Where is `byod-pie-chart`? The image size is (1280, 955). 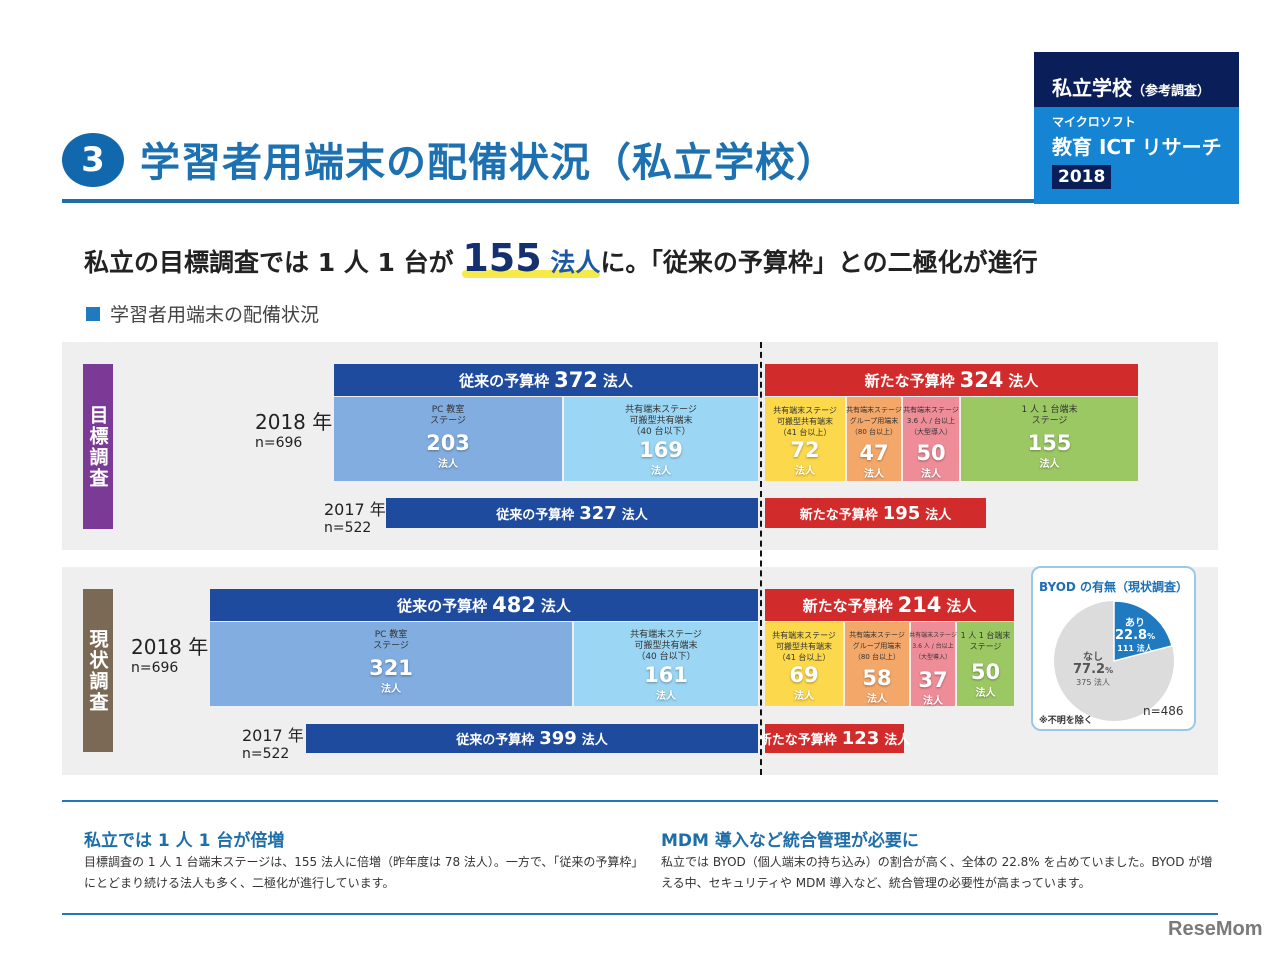 byod-pie-chart is located at coordinates (1114, 660).